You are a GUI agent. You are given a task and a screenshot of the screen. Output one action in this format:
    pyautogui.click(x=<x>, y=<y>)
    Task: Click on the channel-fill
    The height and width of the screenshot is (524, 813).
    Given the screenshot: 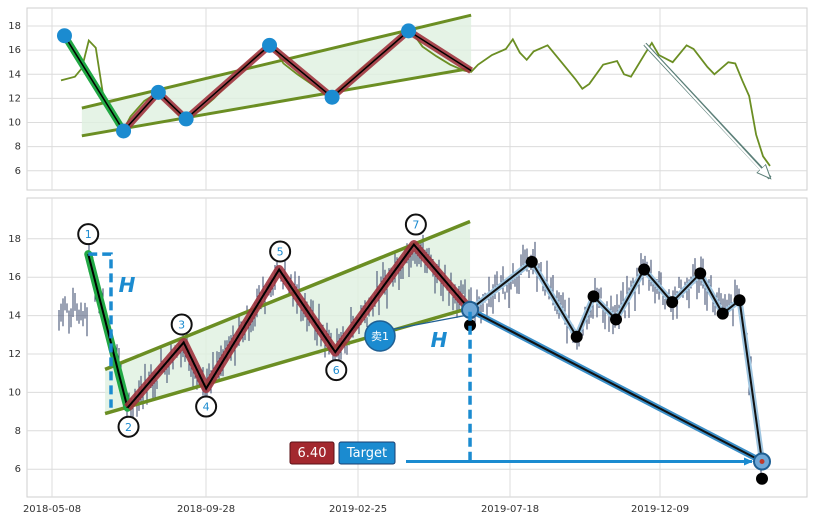 What is the action you would take?
    pyautogui.click(x=276, y=75)
    